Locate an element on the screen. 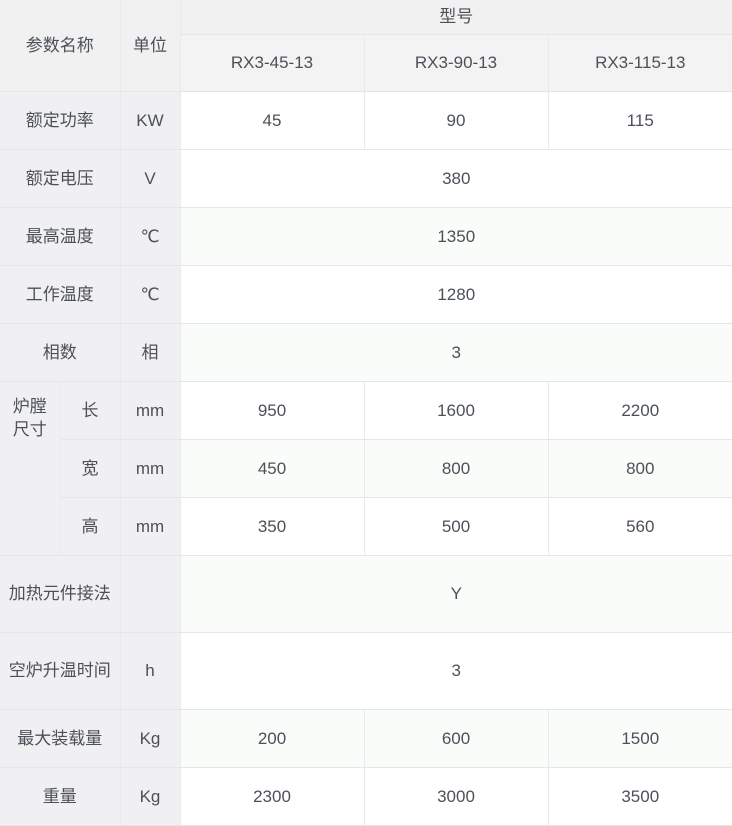  cell-chamber-height-model-1: 350 is located at coordinates (272, 527).